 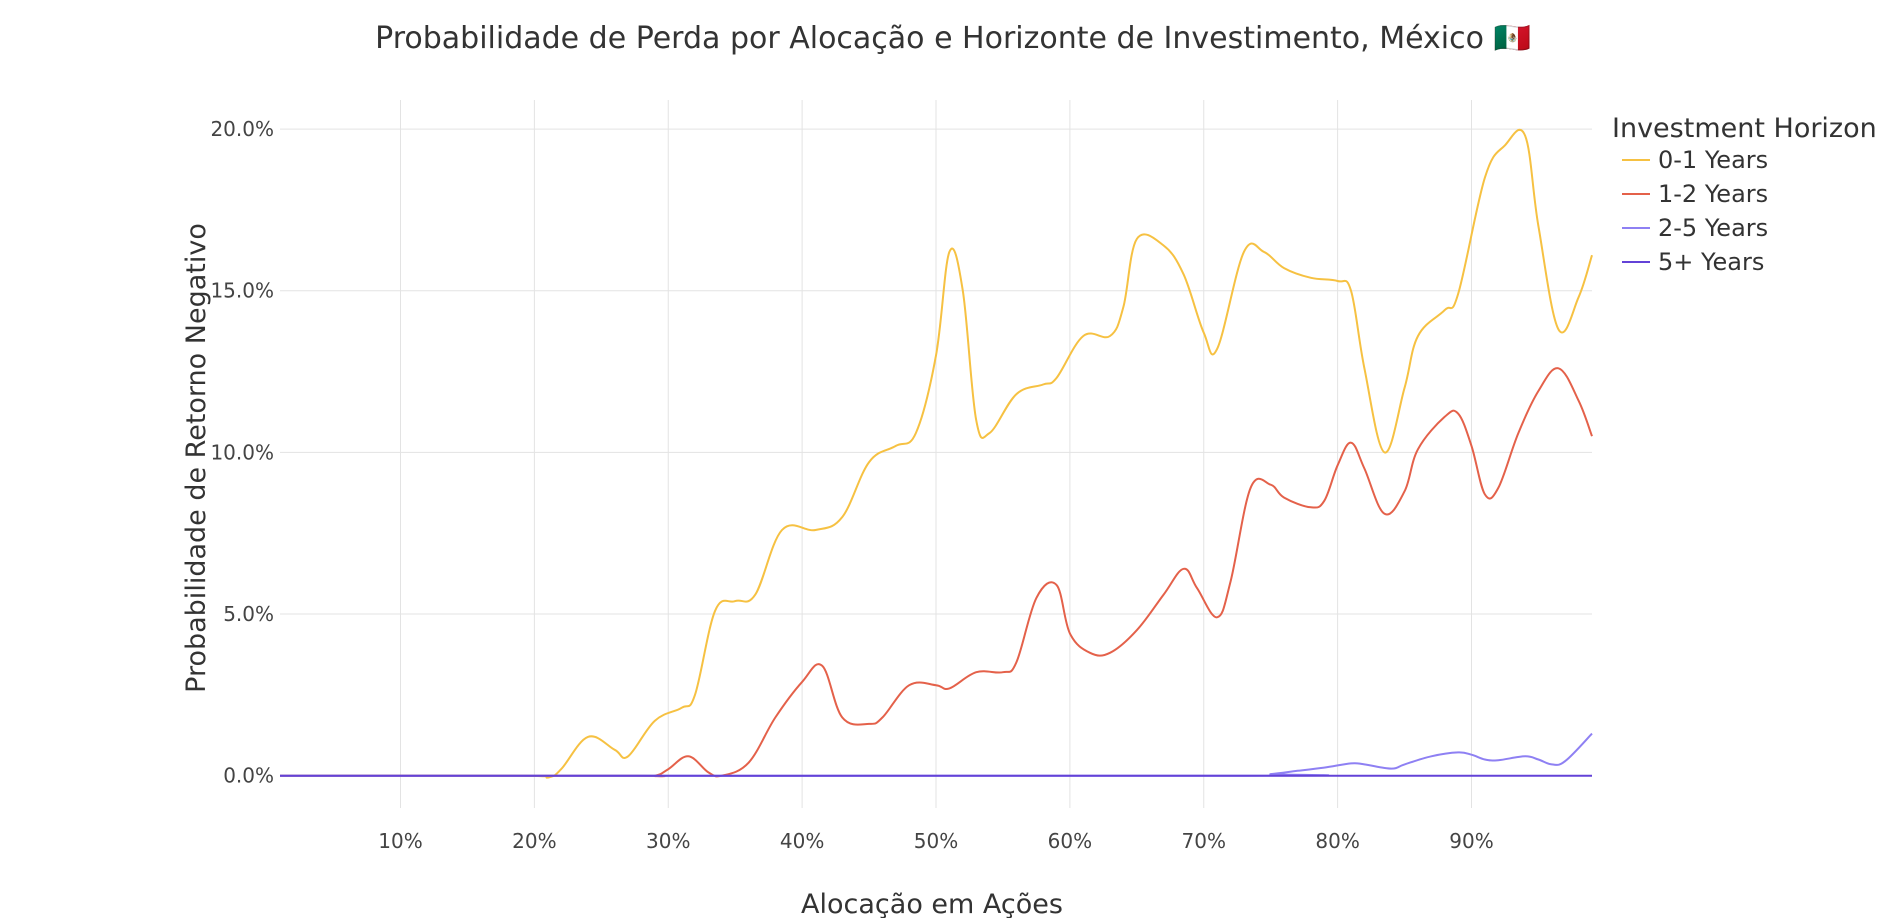 I want to click on x-tick-label: 40%, so click(x=802, y=841).